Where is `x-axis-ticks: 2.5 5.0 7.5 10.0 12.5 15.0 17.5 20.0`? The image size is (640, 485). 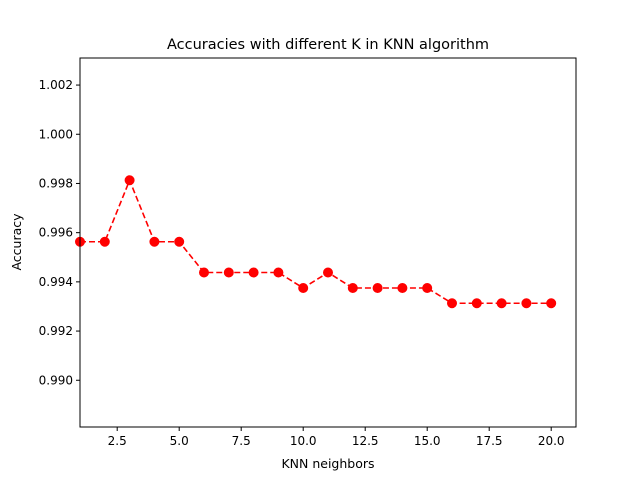
x-axis-ticks: 2.5 5.0 7.5 10.0 12.5 15.0 17.5 20.0 is located at coordinates (336, 437).